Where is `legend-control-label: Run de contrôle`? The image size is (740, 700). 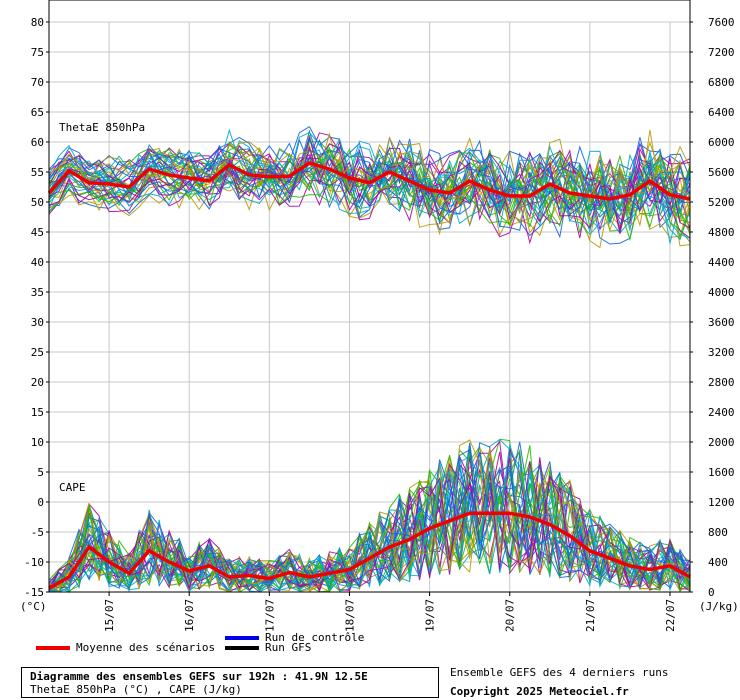 legend-control-label: Run de contrôle is located at coordinates (315, 637).